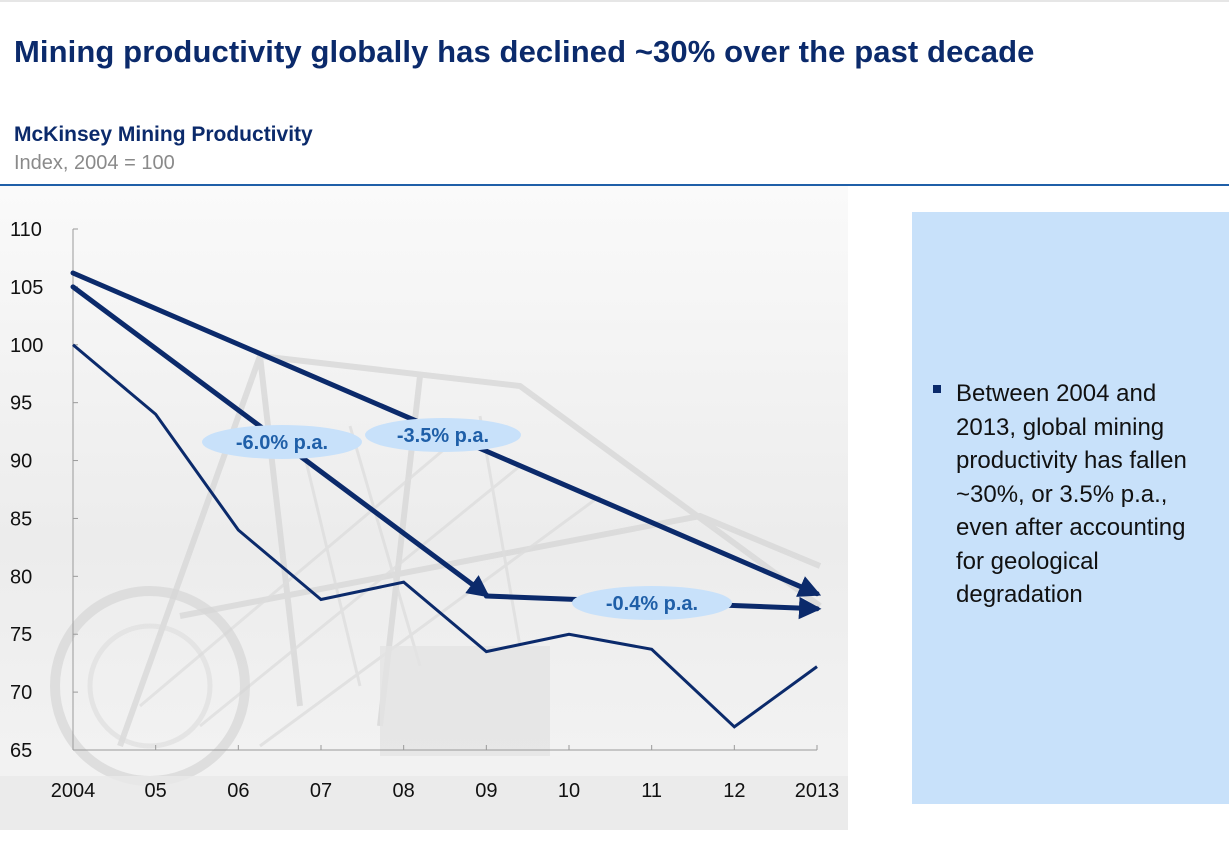 The width and height of the screenshot is (1229, 845). Describe the element at coordinates (21, 693) in the screenshot. I see `y-tick-label: 70` at that location.